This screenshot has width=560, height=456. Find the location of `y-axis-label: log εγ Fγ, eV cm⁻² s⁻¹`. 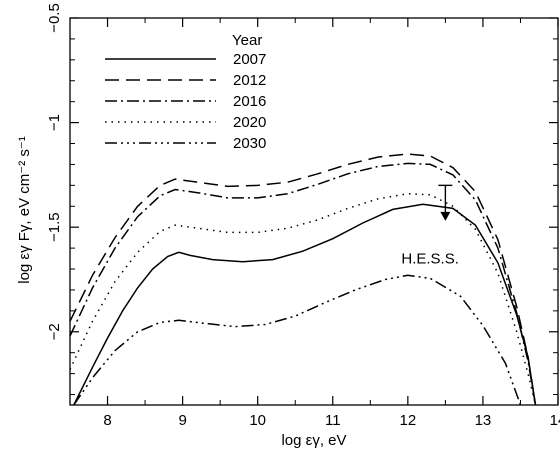

y-axis-label: log εγ Fγ, eV cm⁻² s⁻¹ is located at coordinates (24, 210).